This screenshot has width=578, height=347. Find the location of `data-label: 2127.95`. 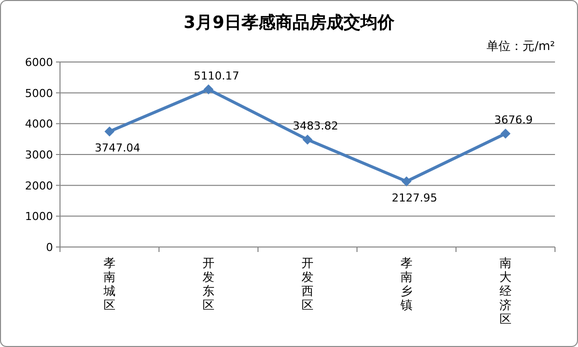

data-label: 2127.95 is located at coordinates (415, 197).